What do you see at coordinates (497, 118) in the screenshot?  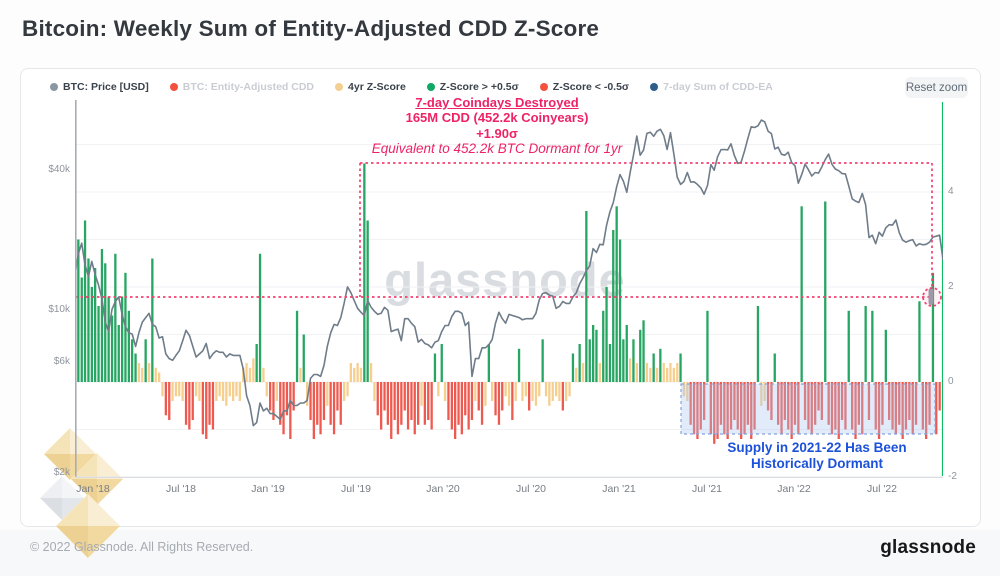 I see `cdd-annotation-line2: 165M CDD (452.2k Coinyears)` at bounding box center [497, 118].